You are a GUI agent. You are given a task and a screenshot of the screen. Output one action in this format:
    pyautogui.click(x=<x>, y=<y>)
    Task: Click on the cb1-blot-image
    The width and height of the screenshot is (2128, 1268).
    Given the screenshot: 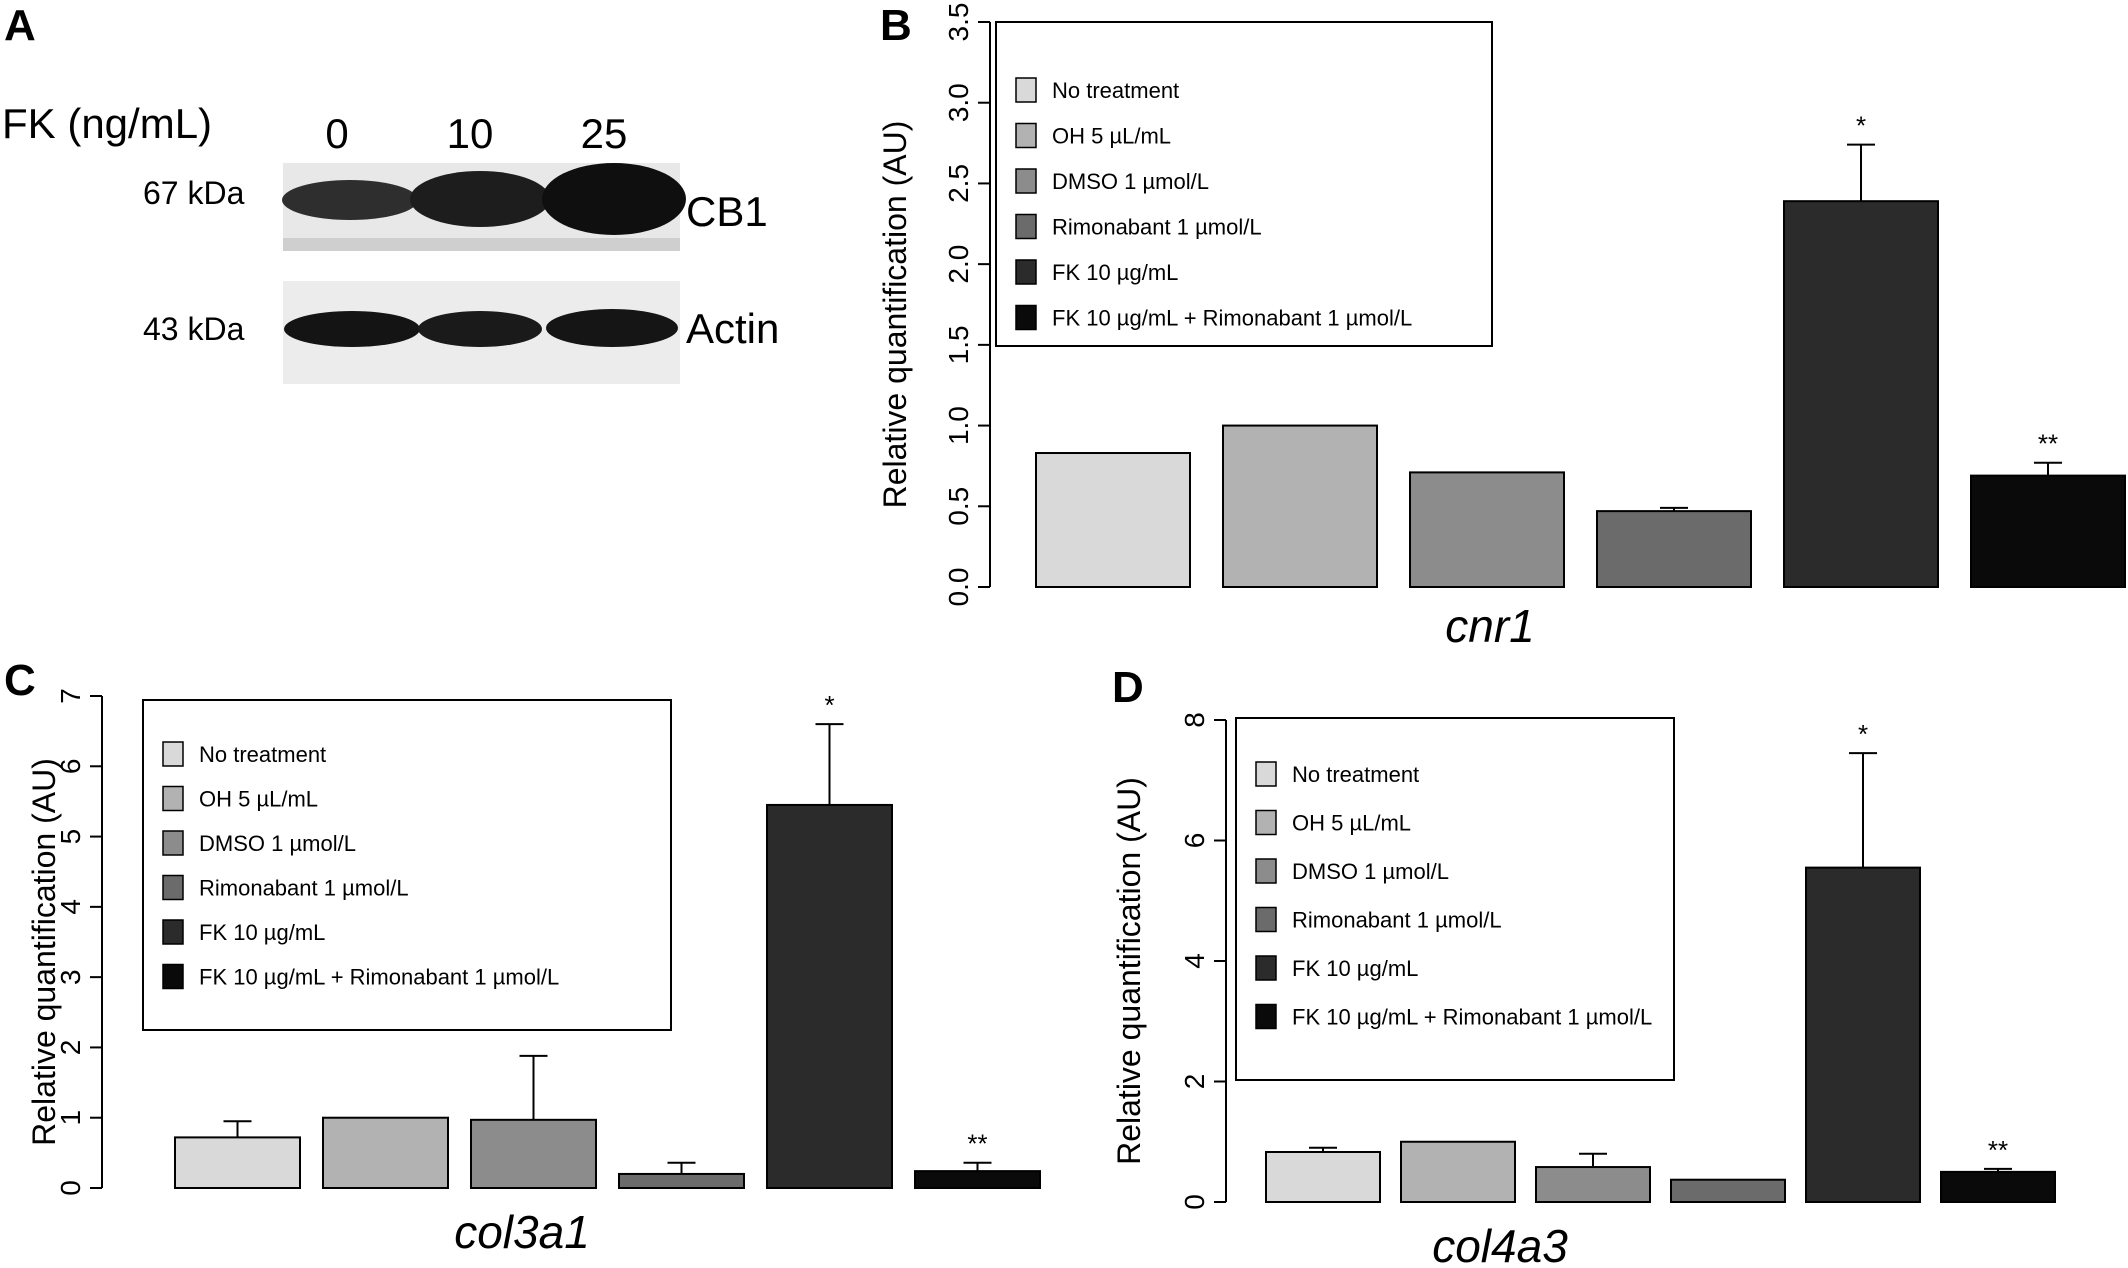 What is the action you would take?
    pyautogui.click(x=484, y=207)
    